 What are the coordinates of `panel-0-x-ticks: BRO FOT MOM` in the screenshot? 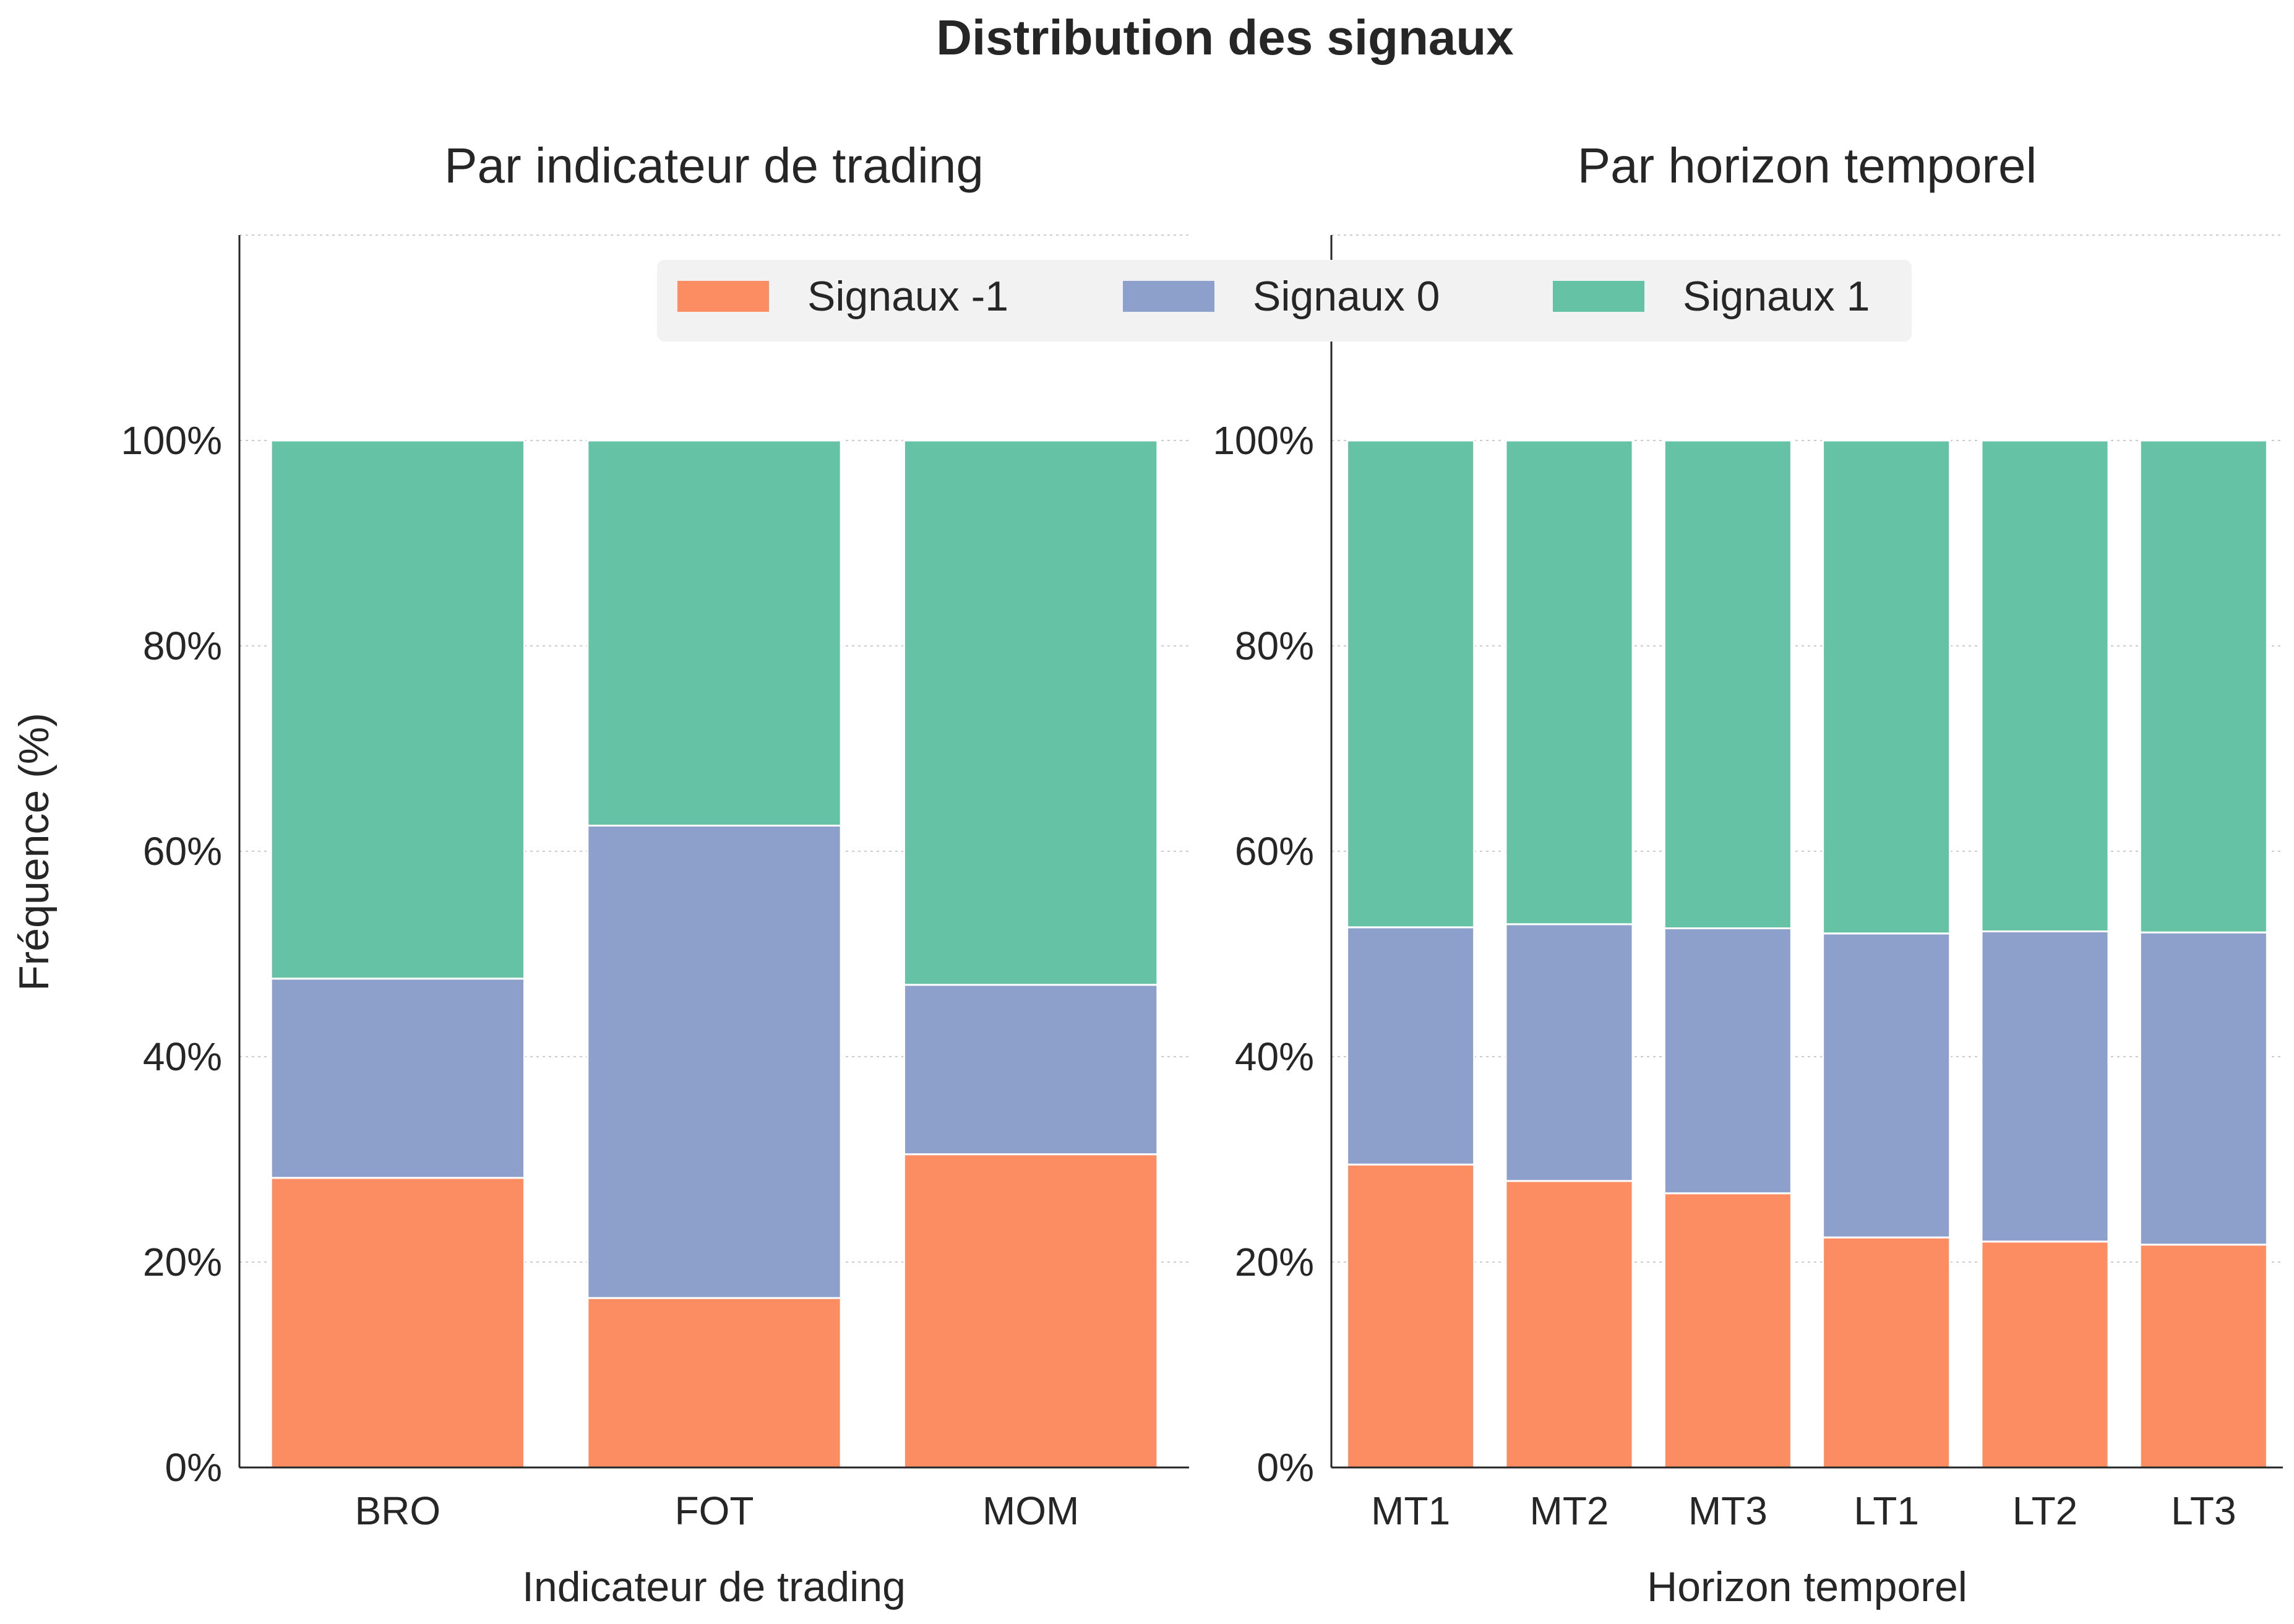 It's located at (716, 1511).